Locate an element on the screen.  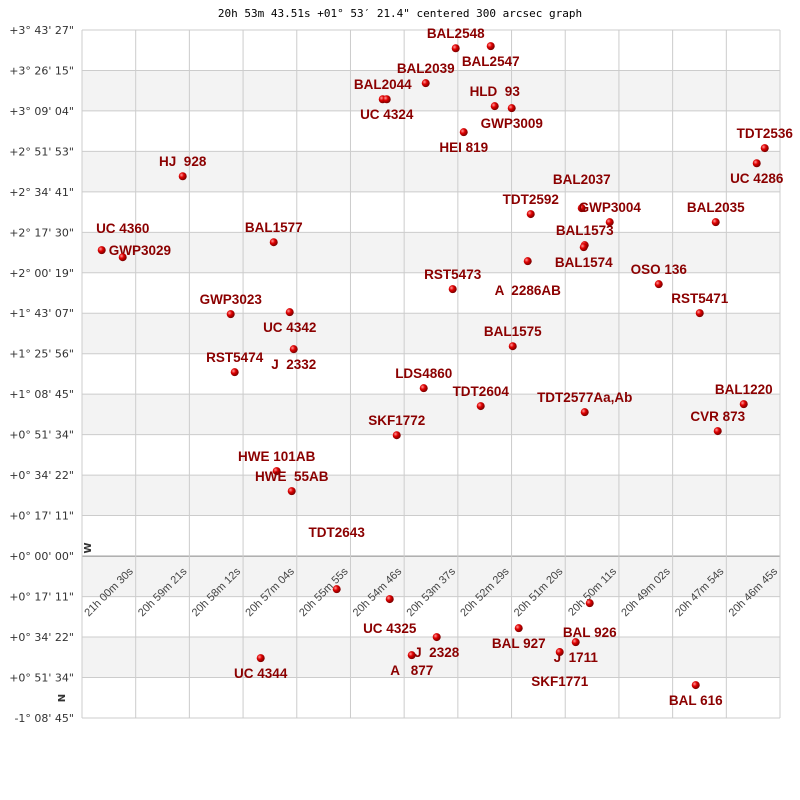
star-label: BAL1573 is located at coordinates (585, 230).